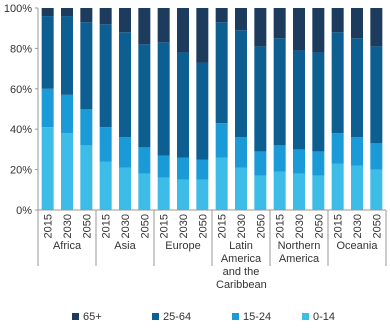  I want to click on legend-label: 0-14, so click(324, 317).